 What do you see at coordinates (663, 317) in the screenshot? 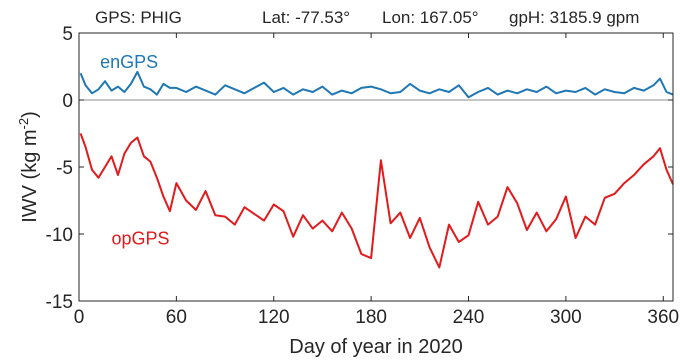
I see `x-tick-label: 360` at bounding box center [663, 317].